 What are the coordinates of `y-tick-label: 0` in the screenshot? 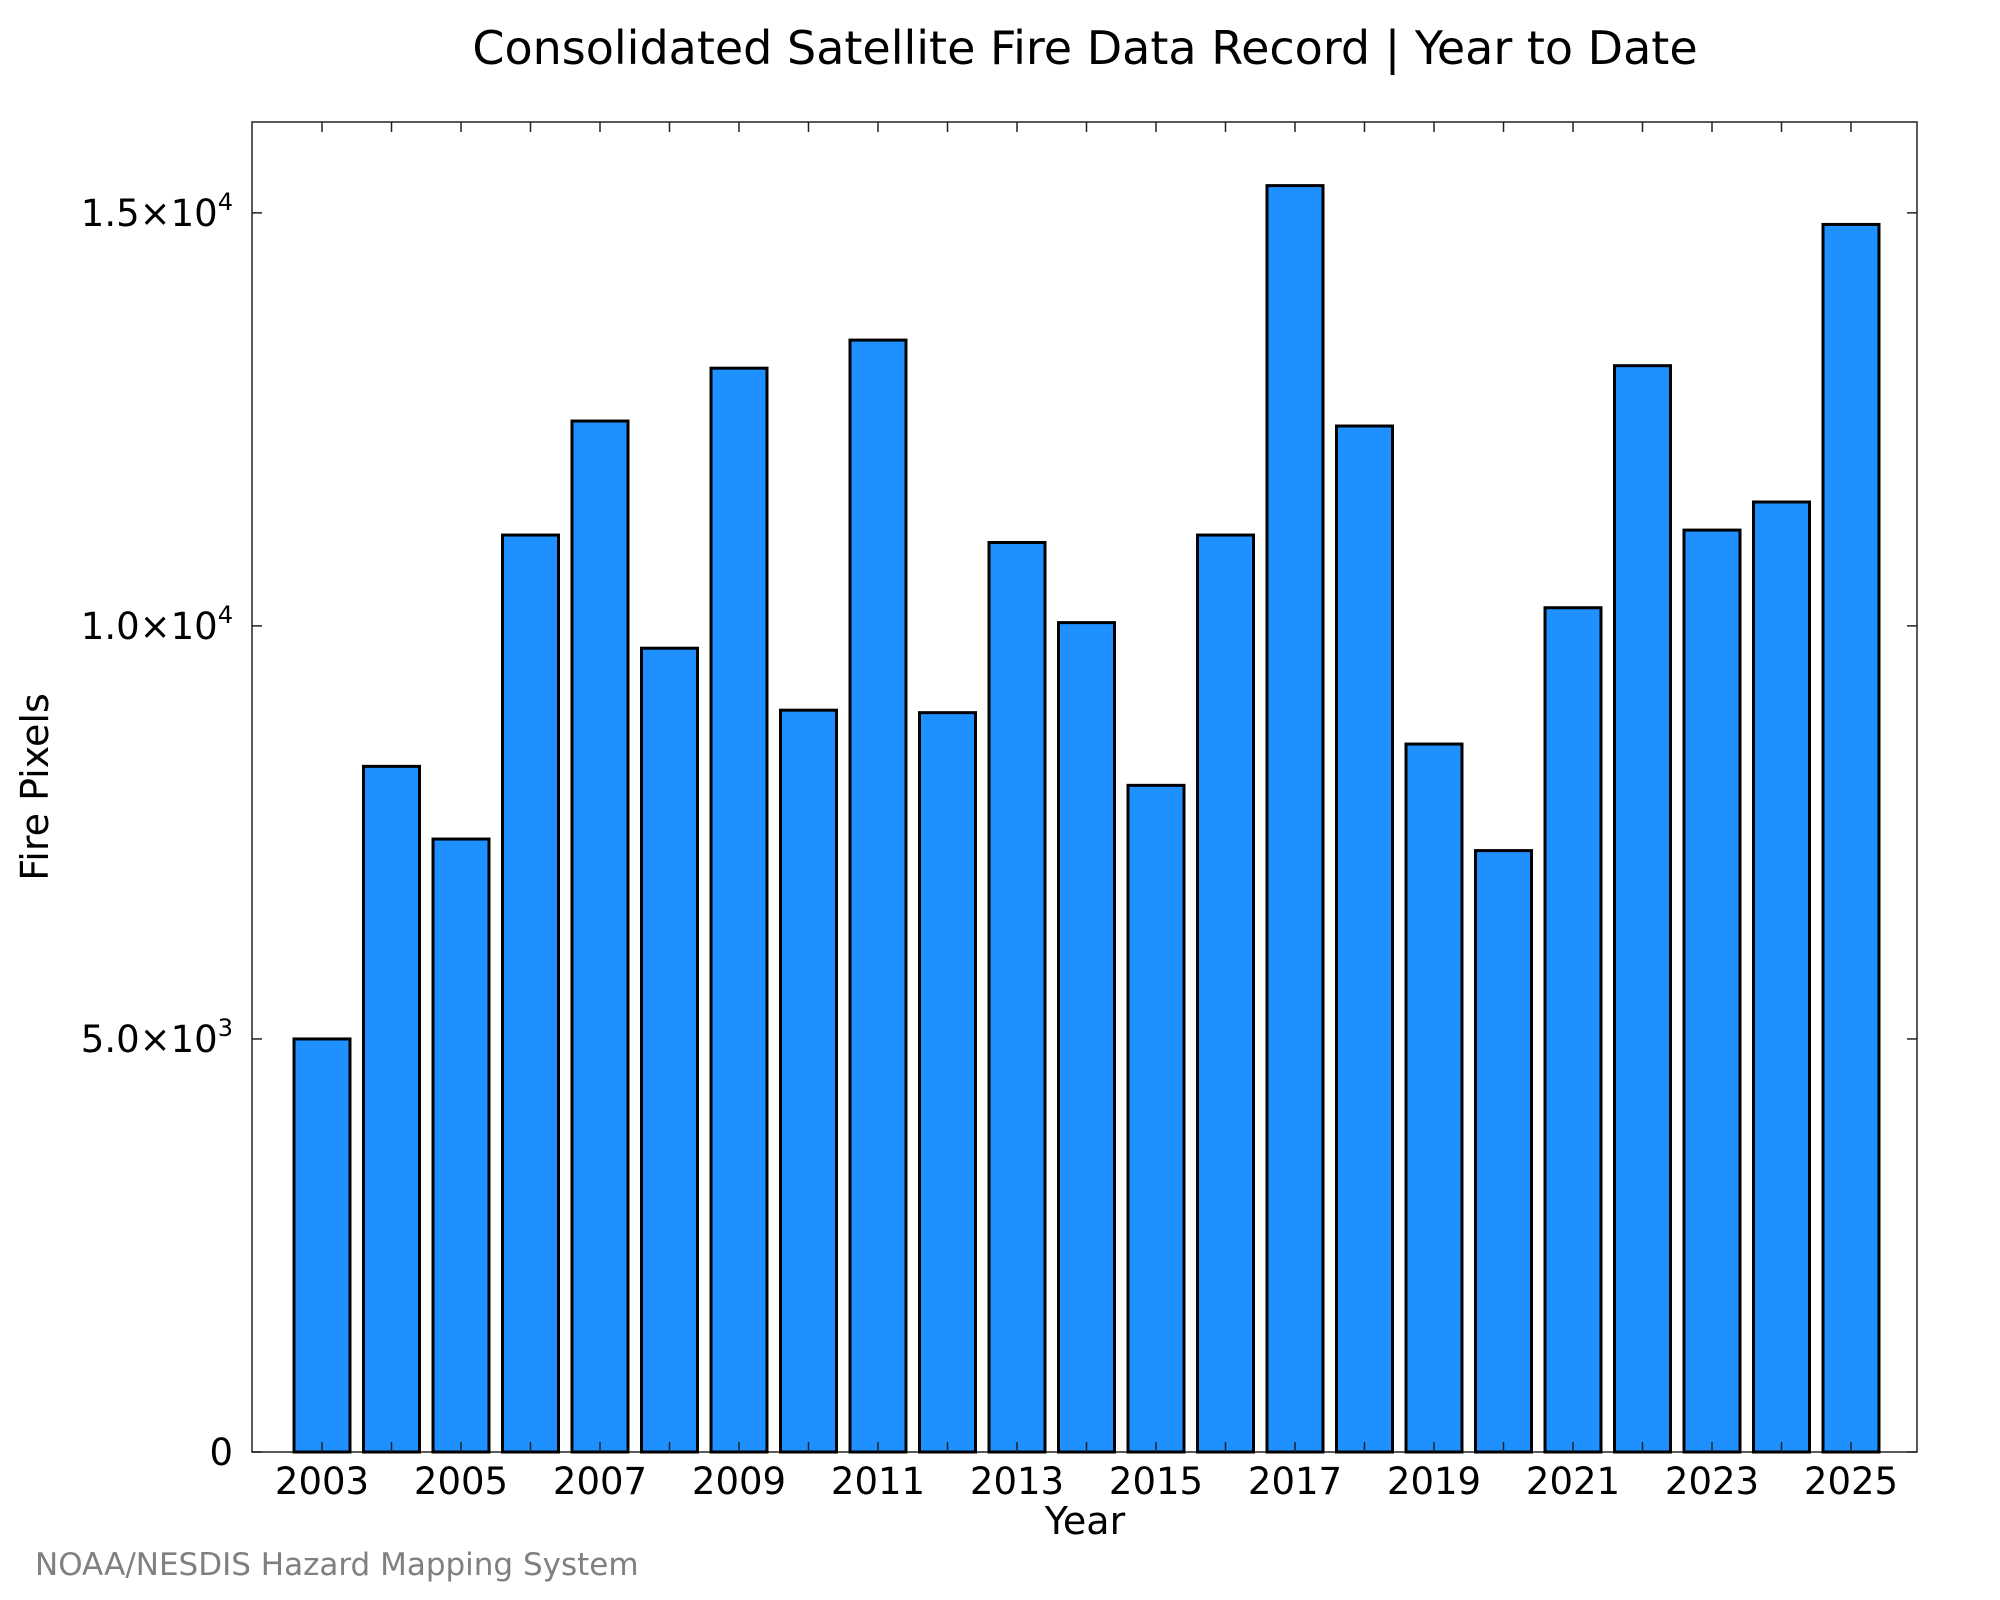 It's located at (221, 1452).